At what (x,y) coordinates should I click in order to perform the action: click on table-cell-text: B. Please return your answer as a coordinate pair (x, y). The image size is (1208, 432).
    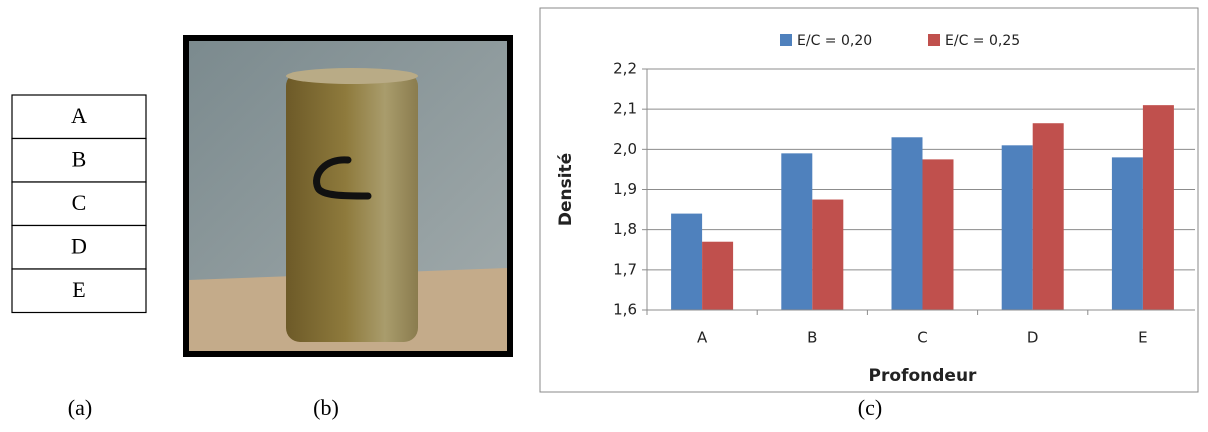
    Looking at the image, I should click on (79, 159).